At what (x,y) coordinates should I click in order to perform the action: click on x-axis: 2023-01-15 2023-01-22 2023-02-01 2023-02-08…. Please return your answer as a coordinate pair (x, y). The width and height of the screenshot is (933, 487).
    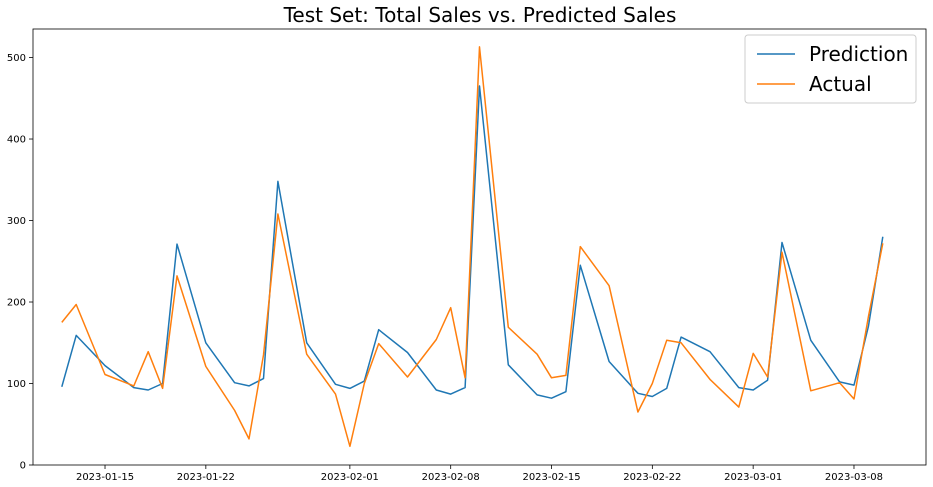
    Looking at the image, I should click on (479, 474).